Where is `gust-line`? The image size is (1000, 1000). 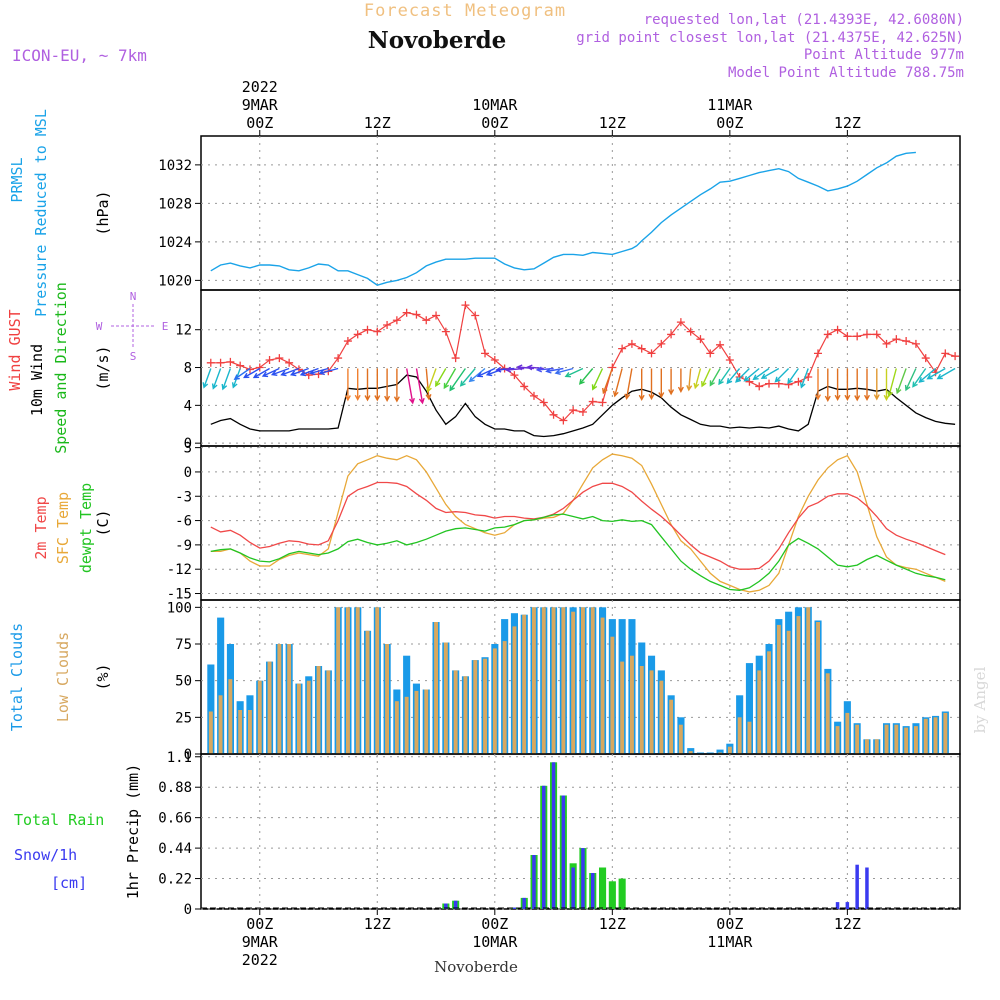
gust-line is located at coordinates (583, 362).